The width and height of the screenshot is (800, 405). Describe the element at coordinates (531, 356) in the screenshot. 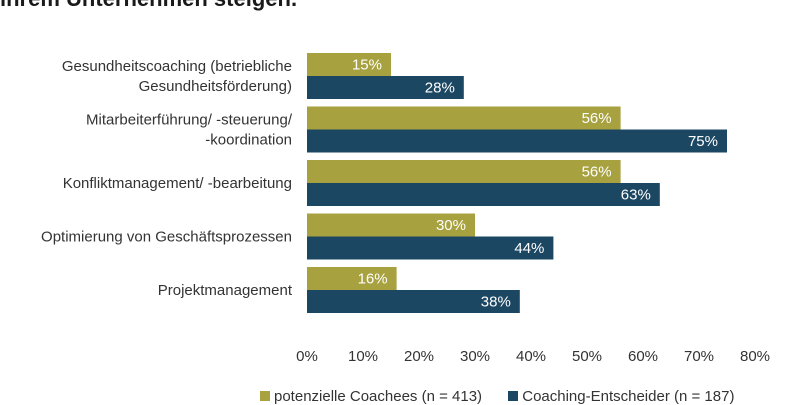

I see `x-tick-label: 40%` at that location.